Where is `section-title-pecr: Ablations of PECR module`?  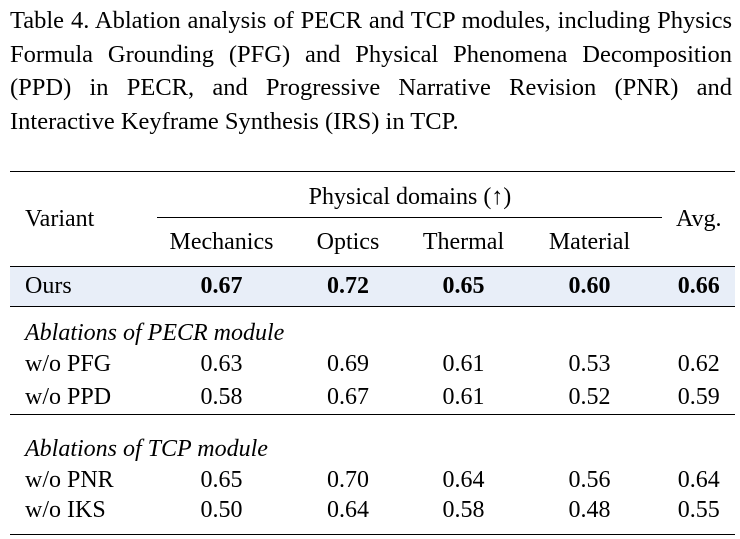 section-title-pecr: Ablations of PECR module is located at coordinates (372, 327).